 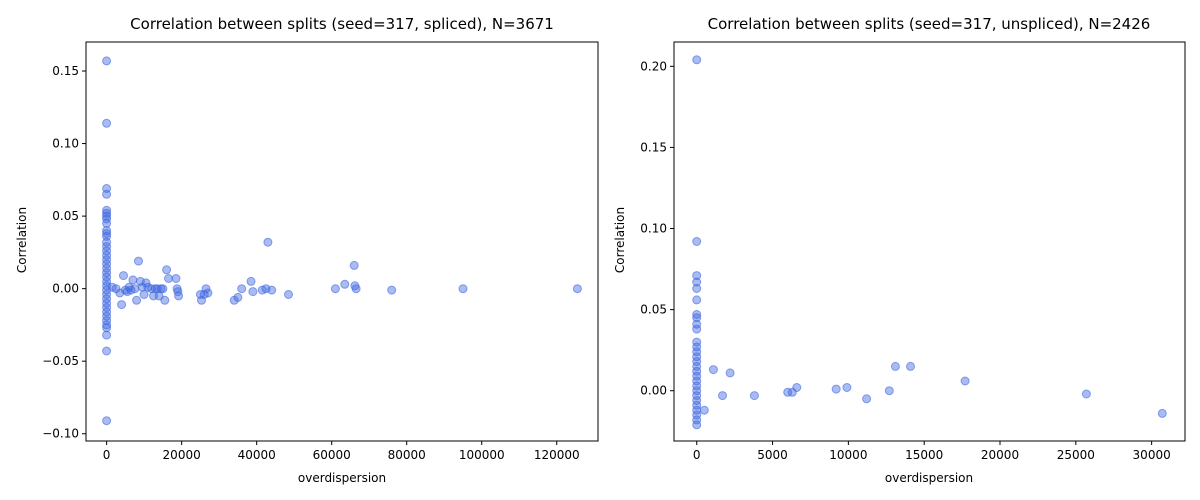 I want to click on x-tick-label: 25000, so click(x=1076, y=455).